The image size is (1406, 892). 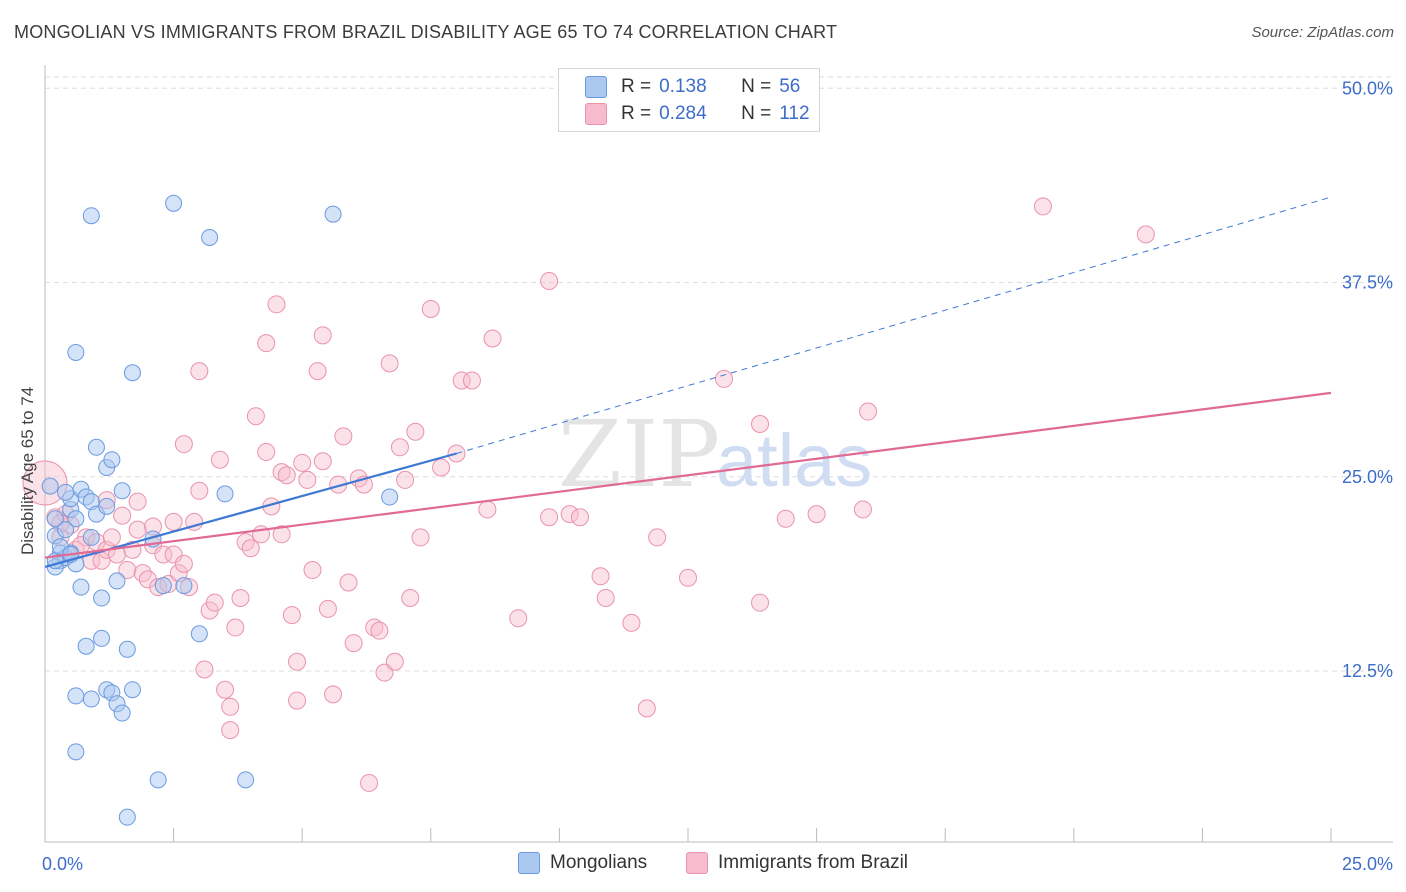 I want to click on legend-n-value-brazil: 112, so click(x=794, y=113).